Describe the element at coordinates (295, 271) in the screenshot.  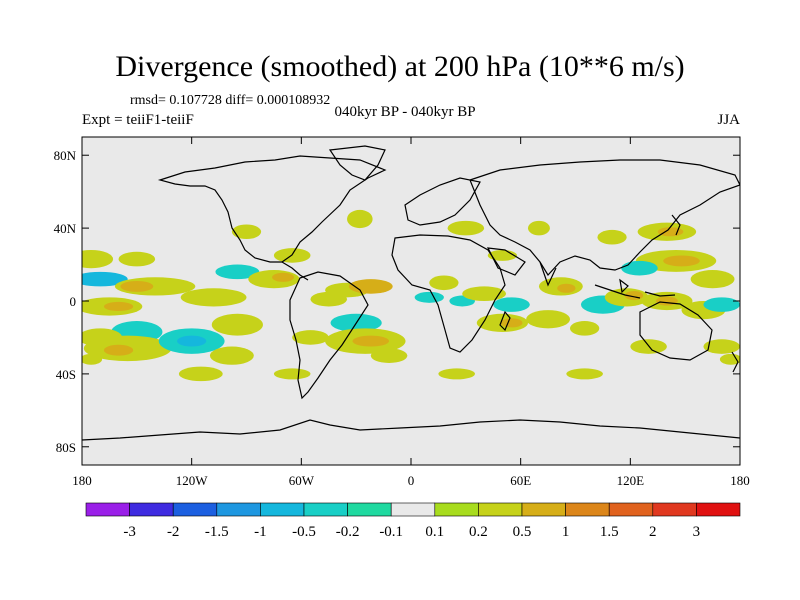
I see `coastline-central-america` at that location.